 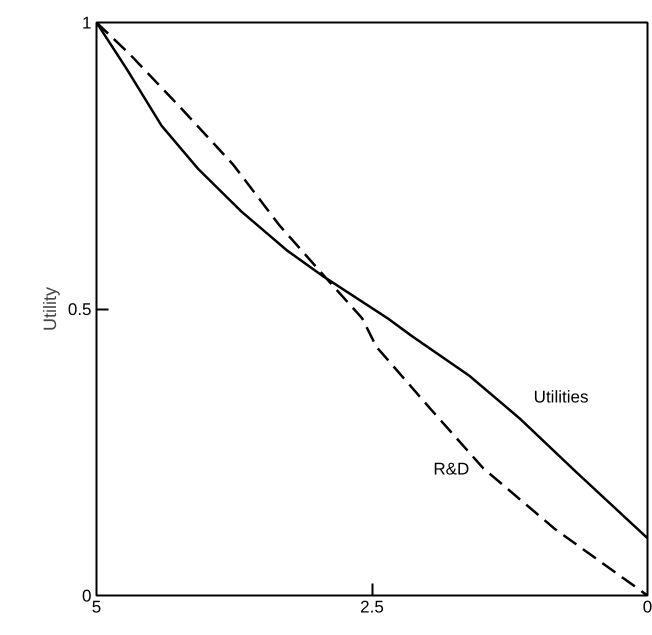 What do you see at coordinates (50, 309) in the screenshot?
I see `y-axis-title: Utility` at bounding box center [50, 309].